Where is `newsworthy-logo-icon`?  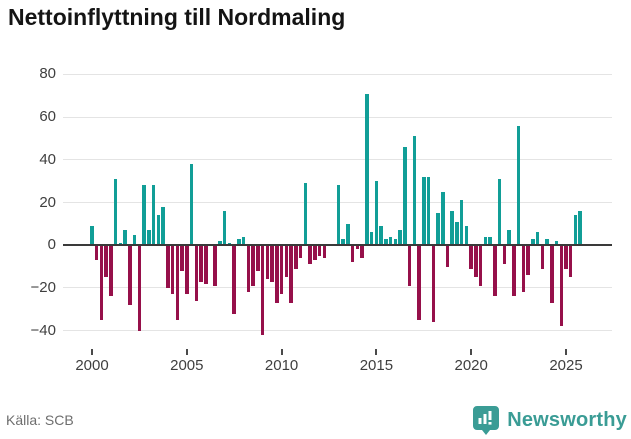 newsworthy-logo-icon is located at coordinates (486, 420).